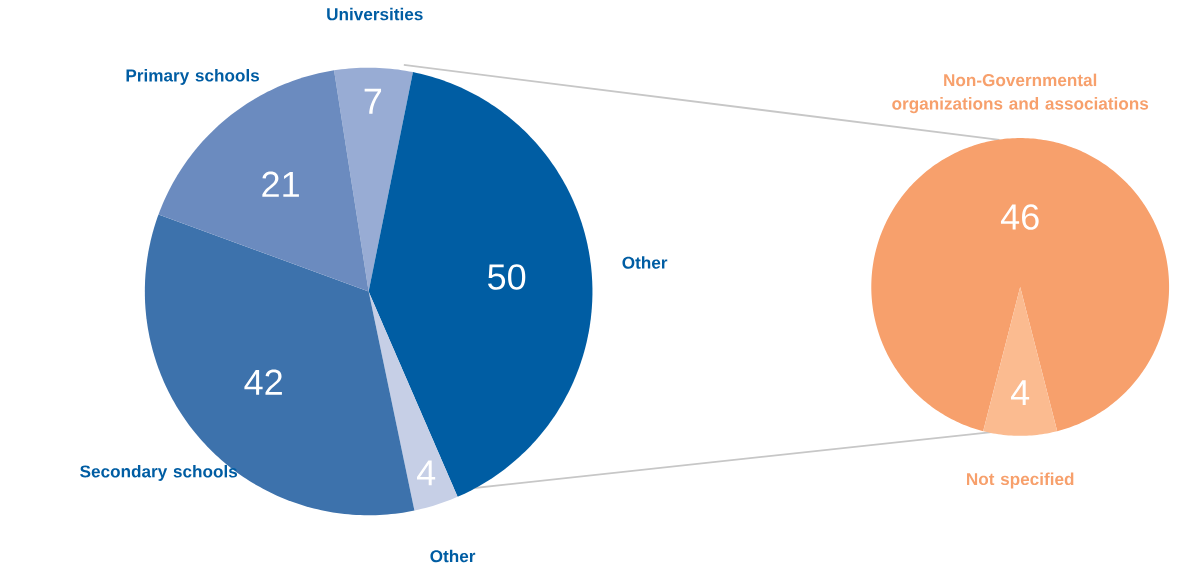 This screenshot has height=565, width=1179. What do you see at coordinates (1020, 93) in the screenshot?
I see `slice-label: Non-Governmental organizations and associations` at bounding box center [1020, 93].